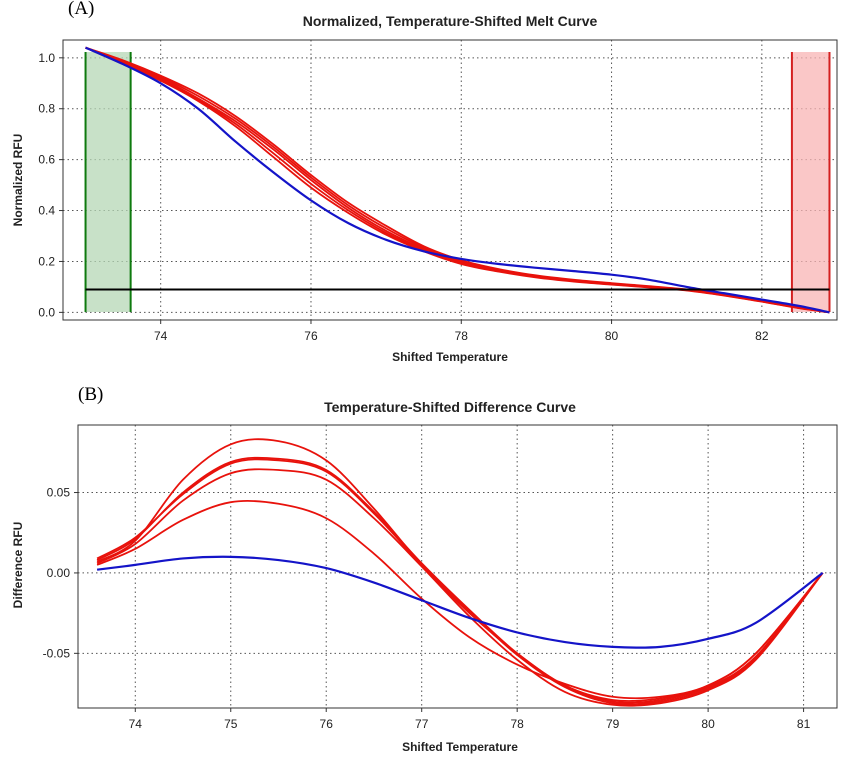  I want to click on difference-chart-x-tick-label: 81, so click(804, 724).